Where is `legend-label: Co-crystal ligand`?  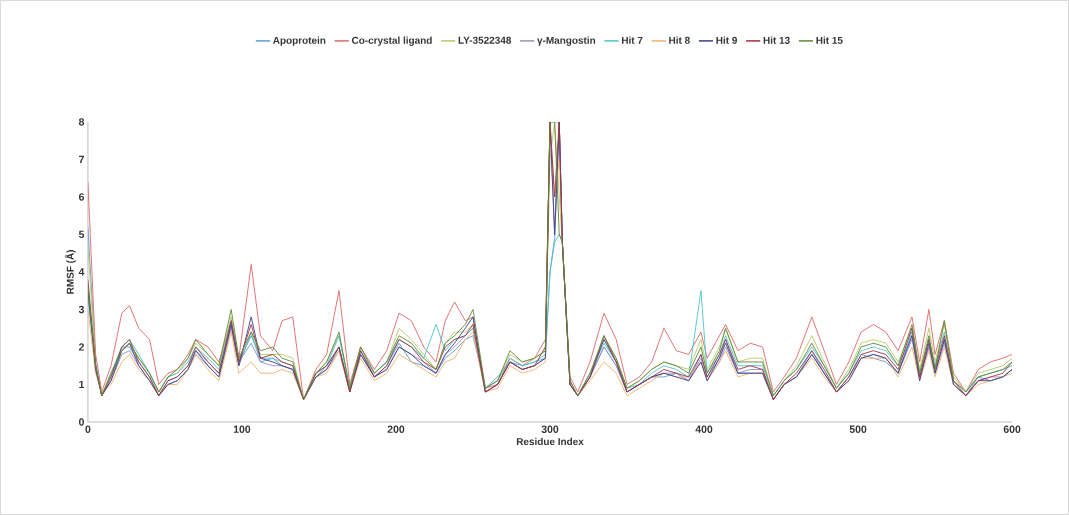 legend-label: Co-crystal ligand is located at coordinates (391, 41).